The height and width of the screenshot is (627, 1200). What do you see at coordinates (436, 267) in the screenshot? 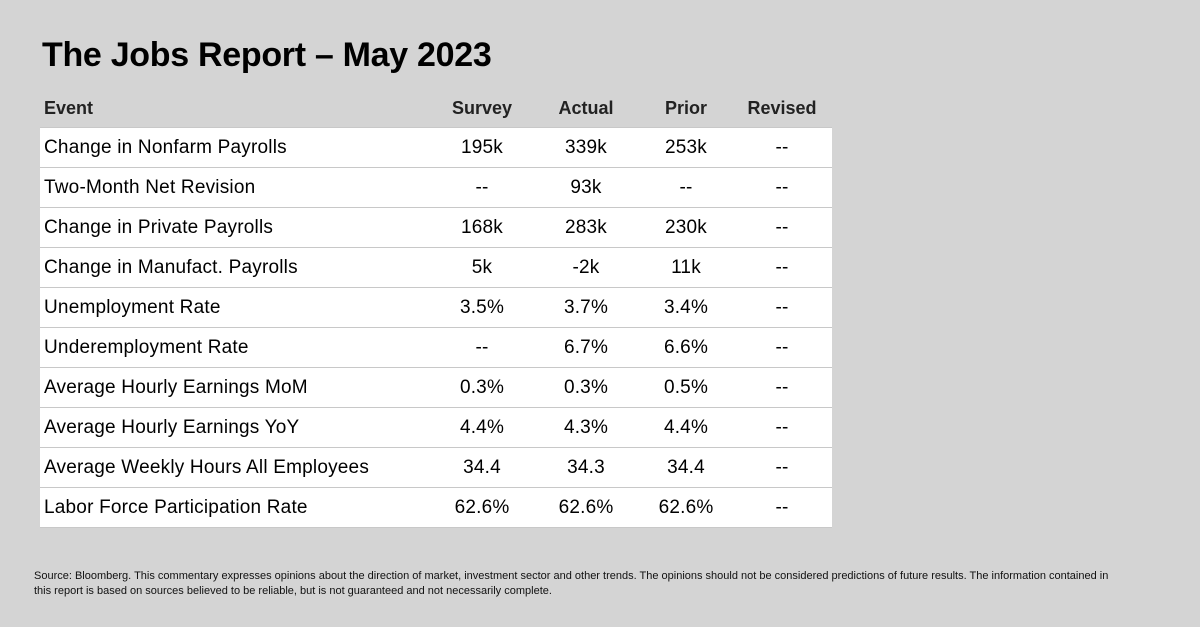
I see `table-row: Change in Manufact. Payrolls 5k -2k 11k --` at bounding box center [436, 267].